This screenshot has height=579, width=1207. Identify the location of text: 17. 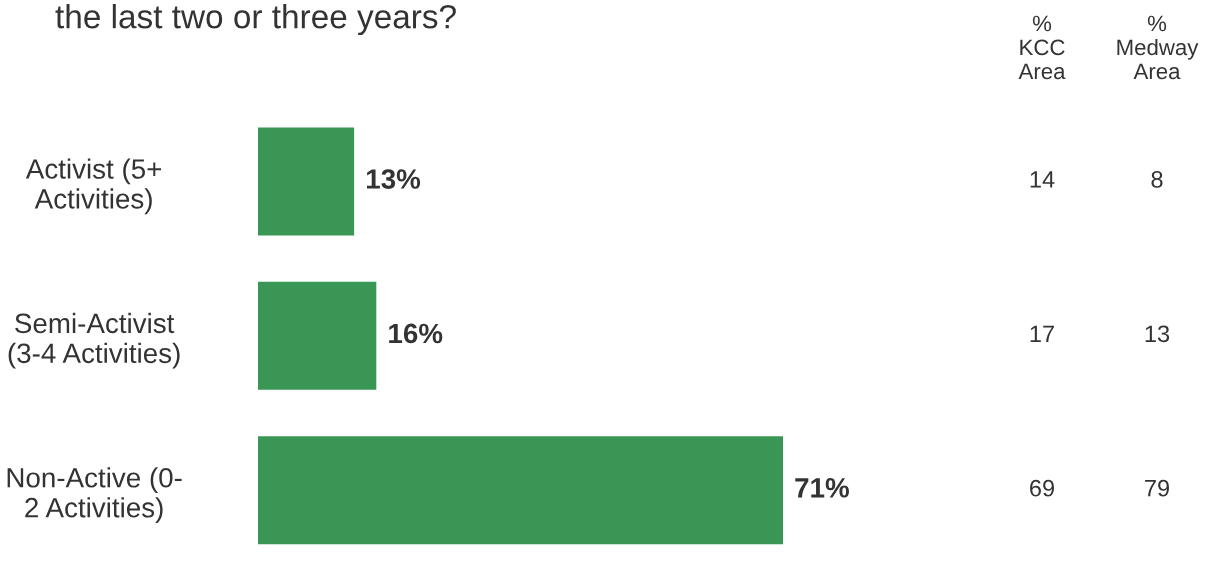
(1042, 333).